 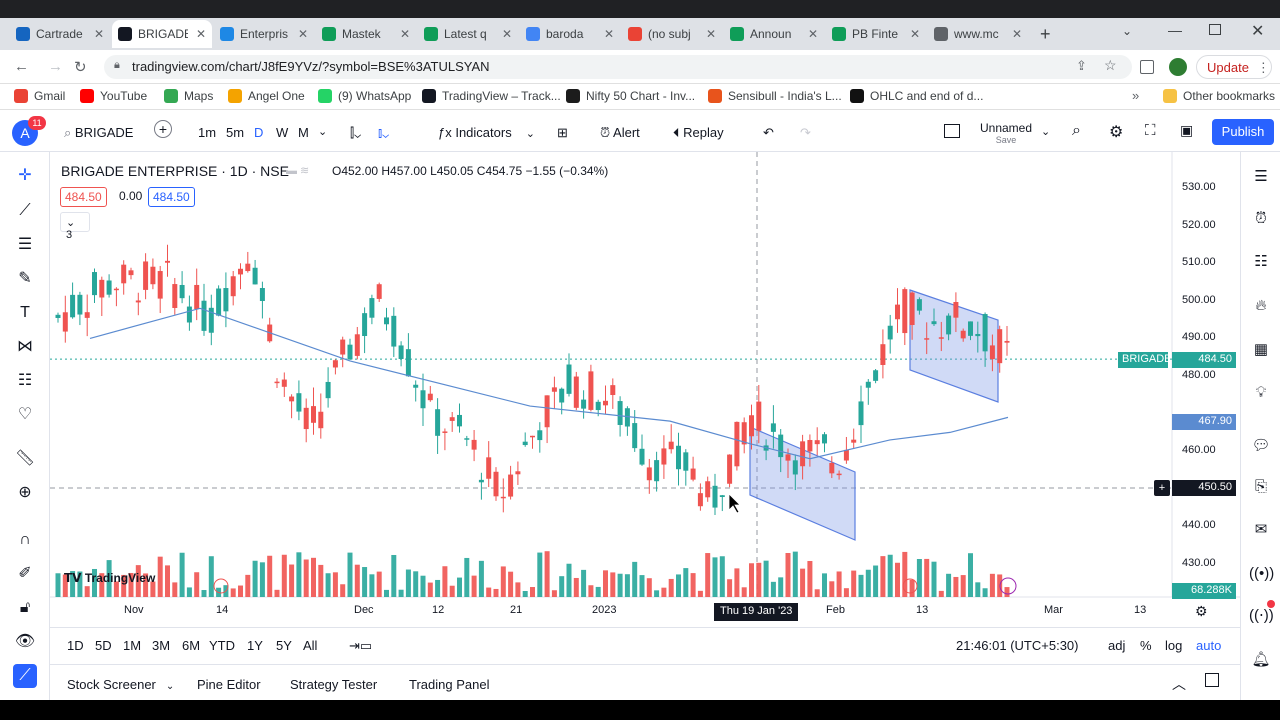 I want to click on magnet-icon: ∩, so click(x=25, y=539).